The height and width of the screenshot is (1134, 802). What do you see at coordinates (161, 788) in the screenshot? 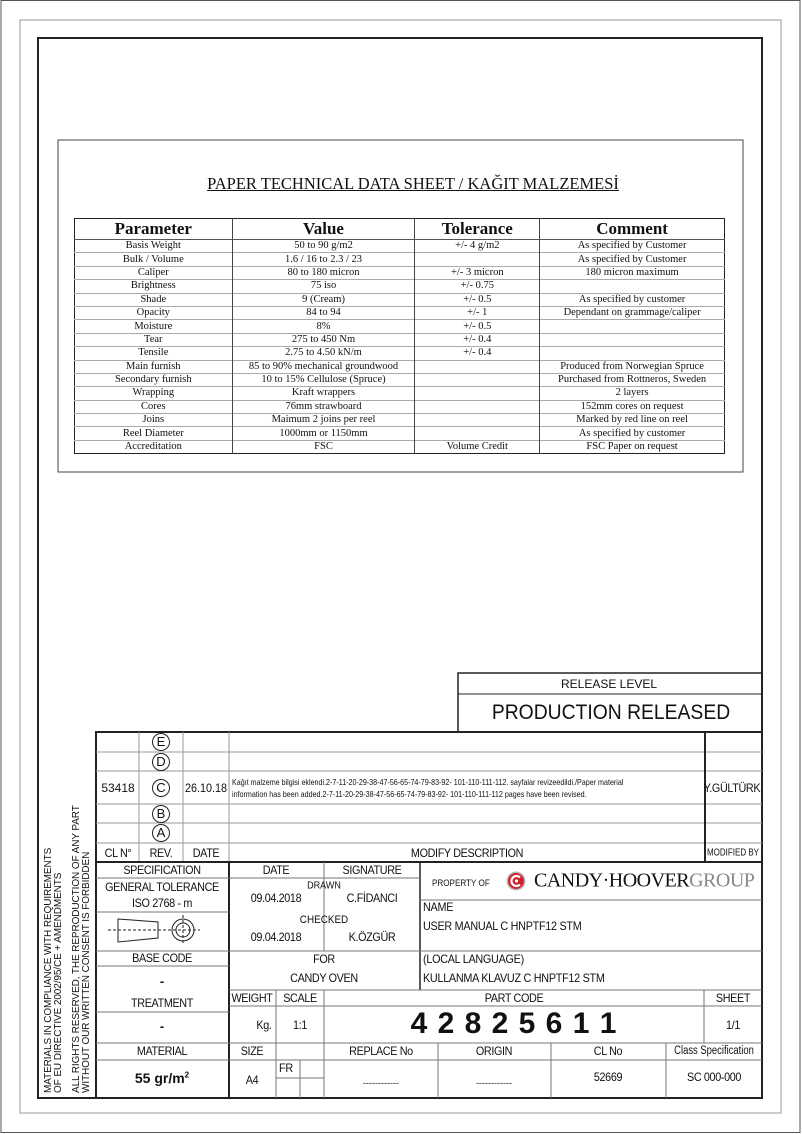
I see `revision-letter: C` at bounding box center [161, 788].